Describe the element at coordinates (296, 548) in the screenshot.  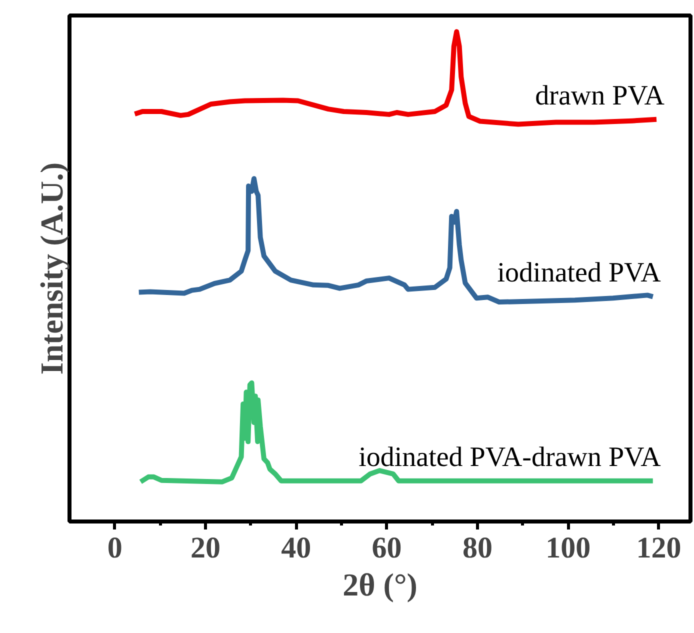
I see `x-tick-label: 40` at that location.